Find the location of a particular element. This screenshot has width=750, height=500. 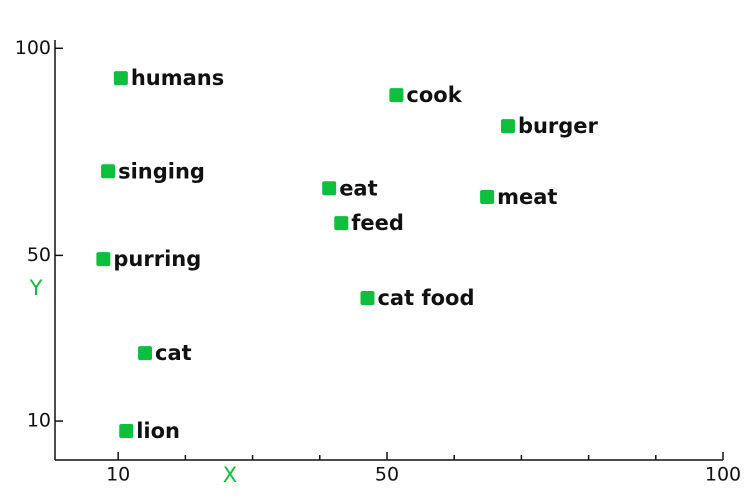

point-label: cat is located at coordinates (173, 353).